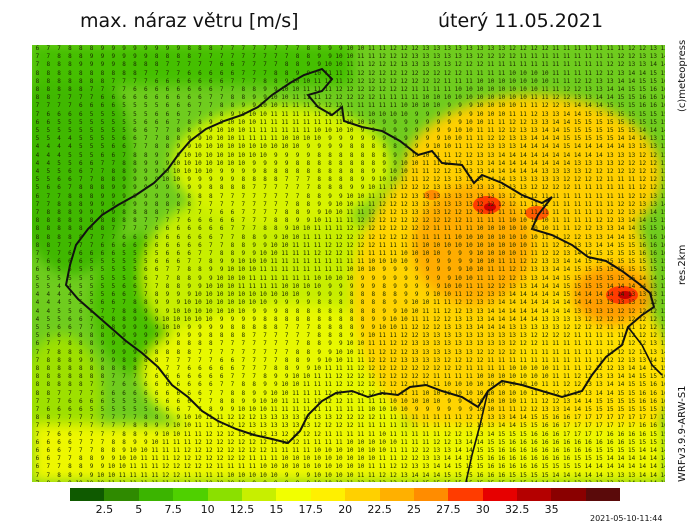 The width and height of the screenshot is (700, 525). What do you see at coordinates (104, 509) in the screenshot?
I see `legend-tick-label: 2.5` at bounding box center [104, 509].